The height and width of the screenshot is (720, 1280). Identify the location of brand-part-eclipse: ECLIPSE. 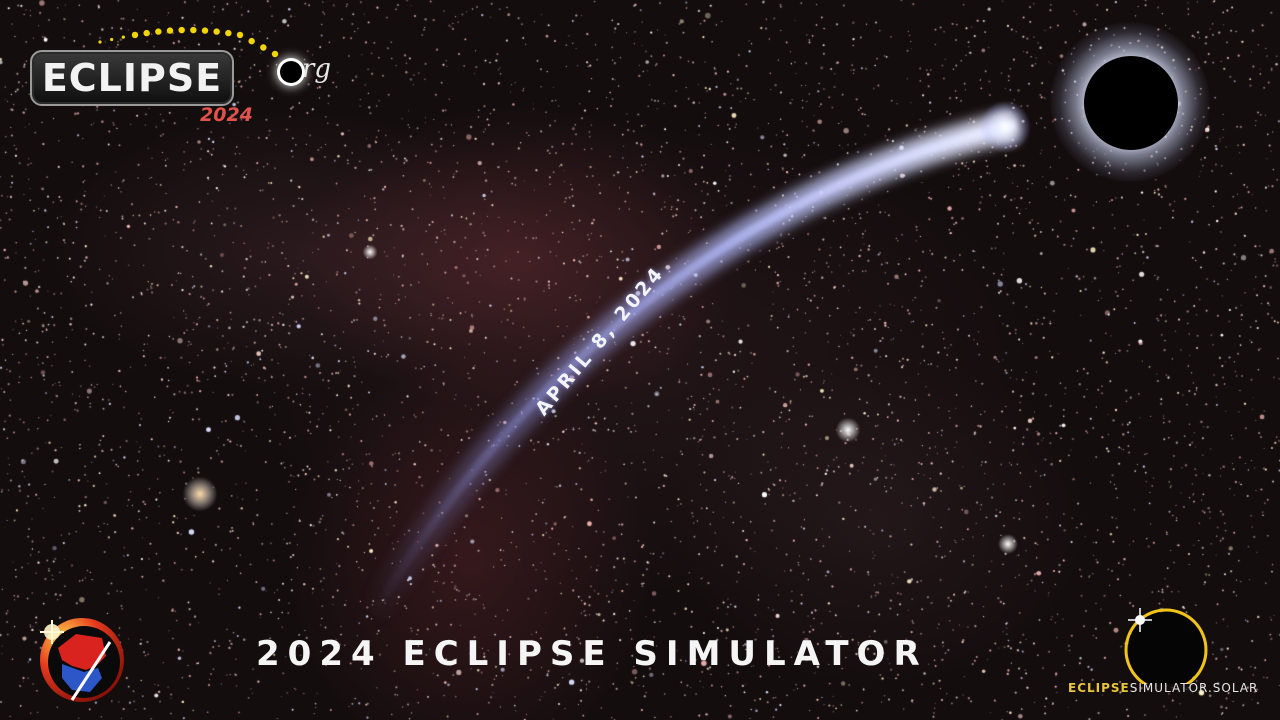
(1099, 688).